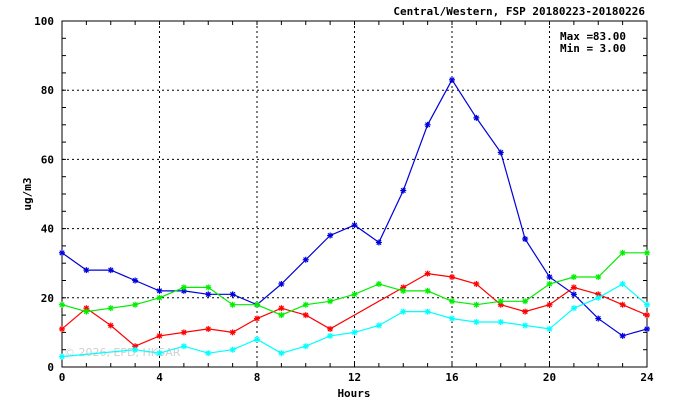  What do you see at coordinates (50, 367) in the screenshot?
I see `y-tick-label: 0` at bounding box center [50, 367].